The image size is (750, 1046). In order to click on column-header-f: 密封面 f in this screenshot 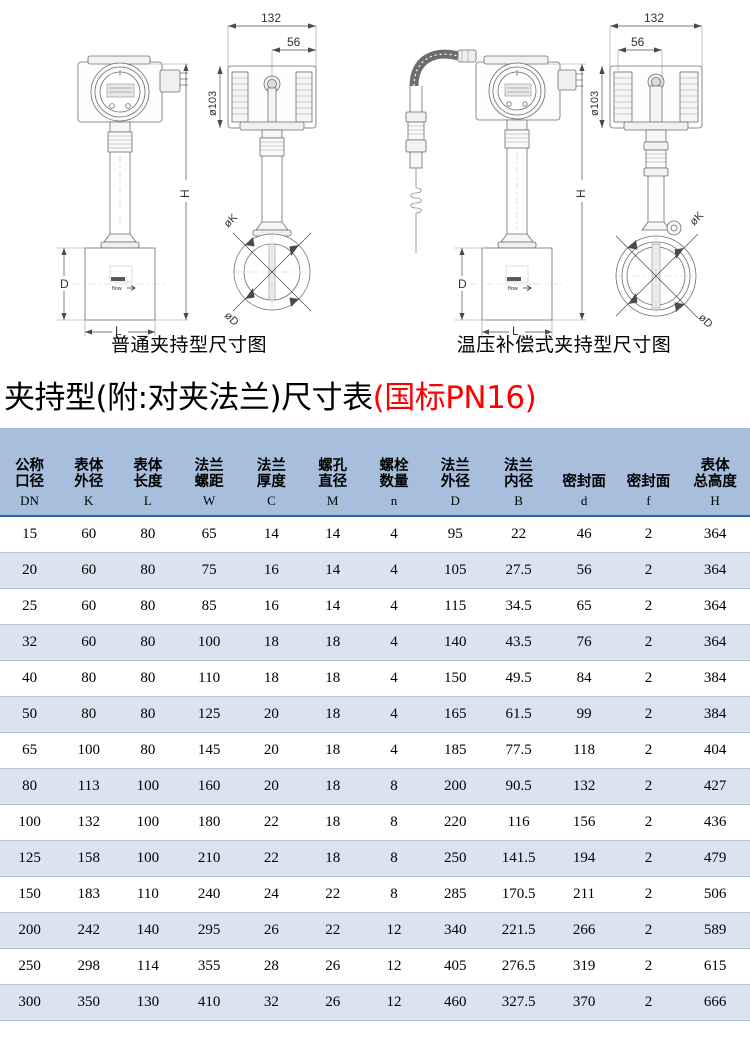, I will do `click(648, 472)`.